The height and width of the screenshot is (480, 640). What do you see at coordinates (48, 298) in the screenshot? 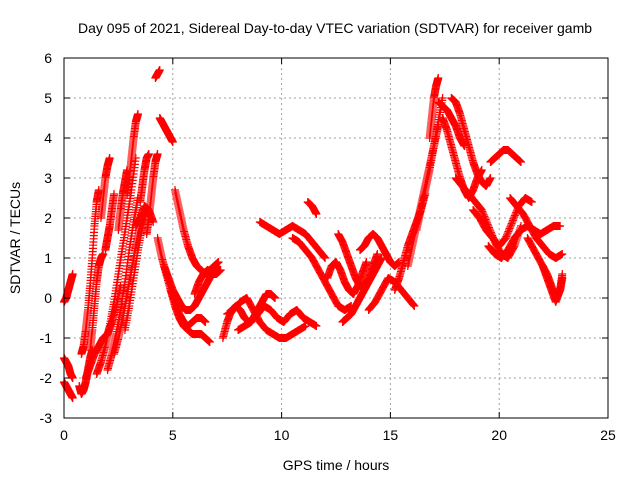
I see `y-tick-label: 0` at bounding box center [48, 298].